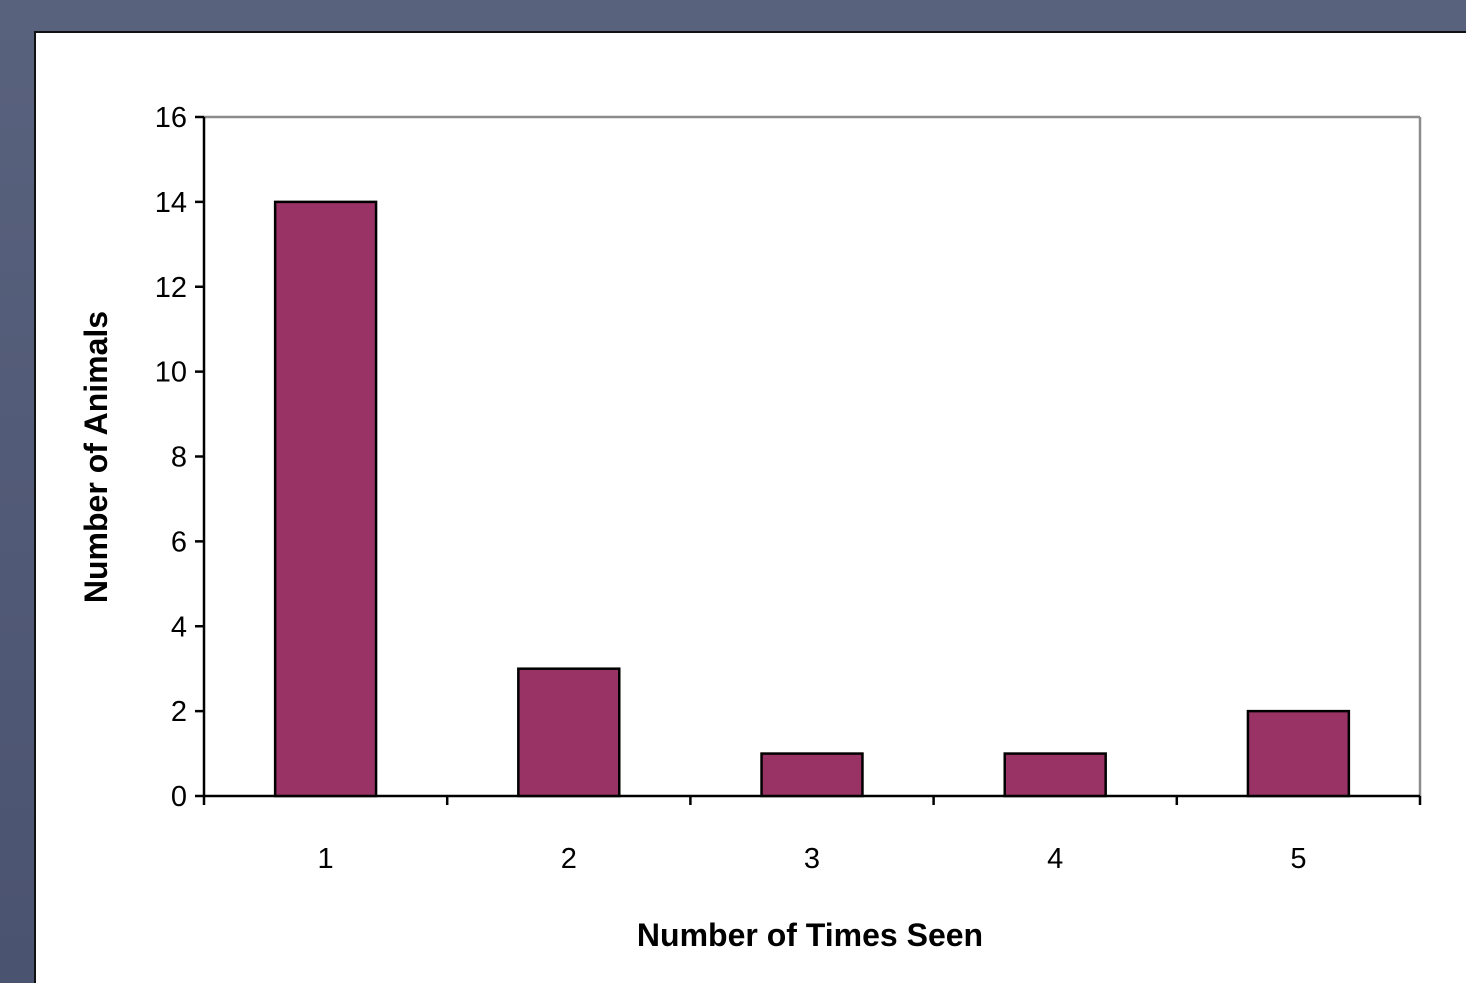 The height and width of the screenshot is (983, 1466). I want to click on y-axis-title: Number of Animals, so click(96, 457).